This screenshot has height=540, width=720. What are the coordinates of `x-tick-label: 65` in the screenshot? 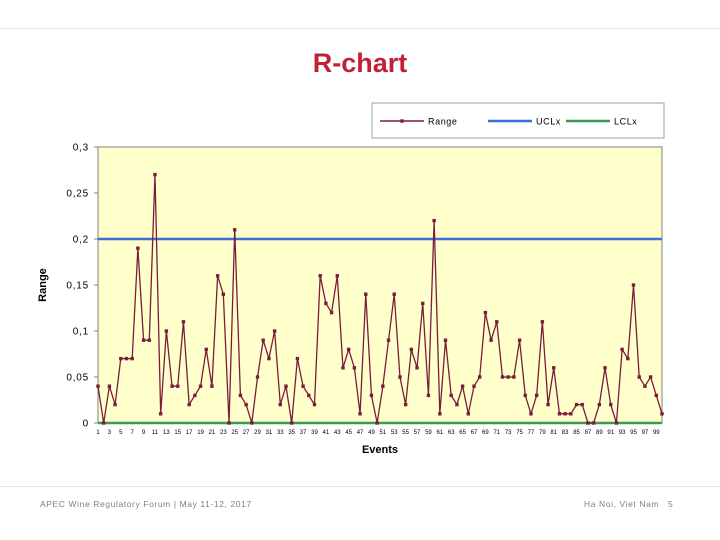 It's located at (462, 433).